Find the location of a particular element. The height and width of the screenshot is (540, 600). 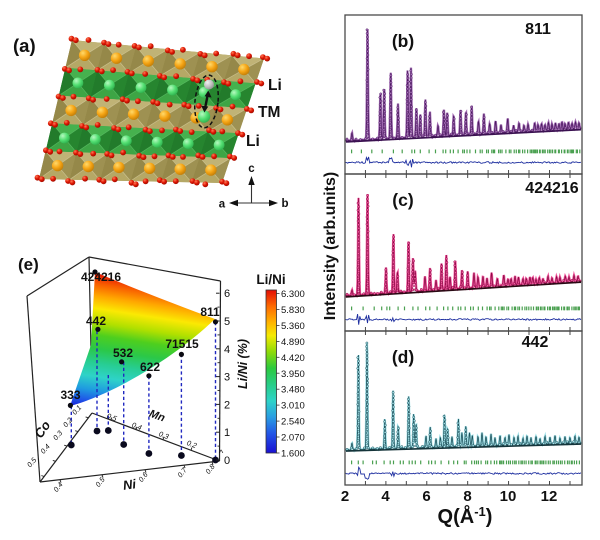

svg-text: 10 is located at coordinates (508, 496).